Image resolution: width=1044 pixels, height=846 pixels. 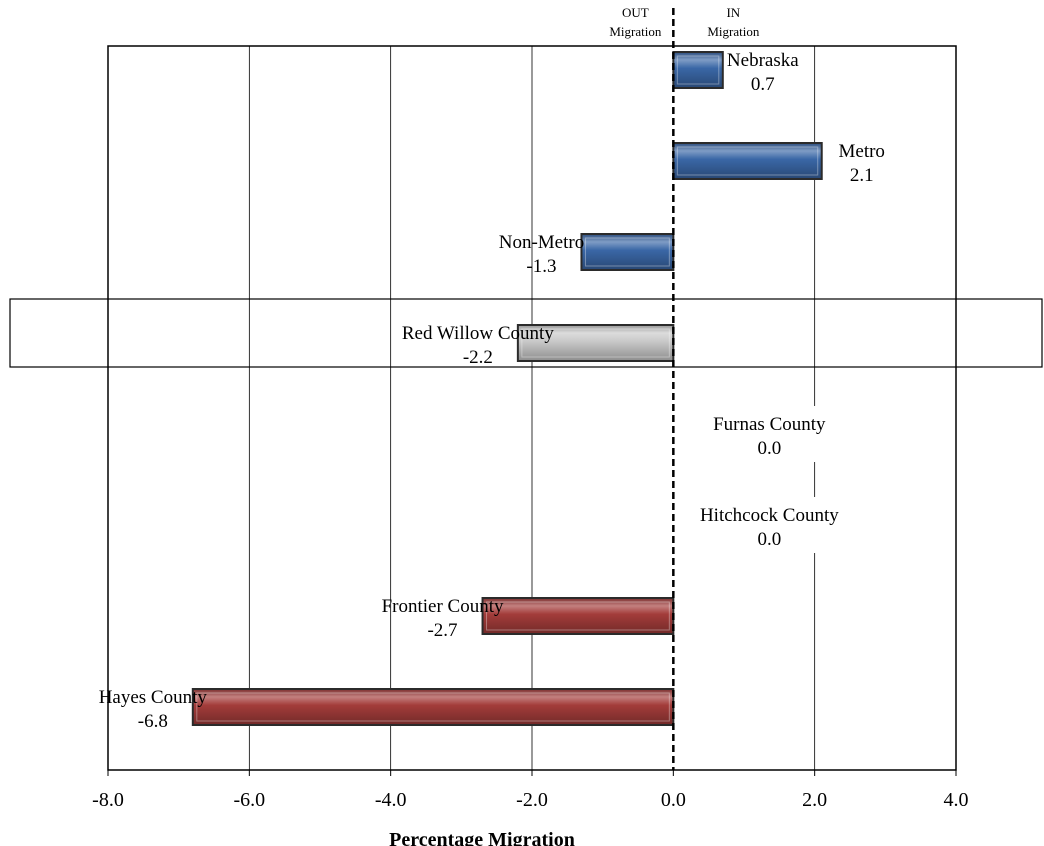 I want to click on x-axis-title: Percentage Migration, so click(x=482, y=837).